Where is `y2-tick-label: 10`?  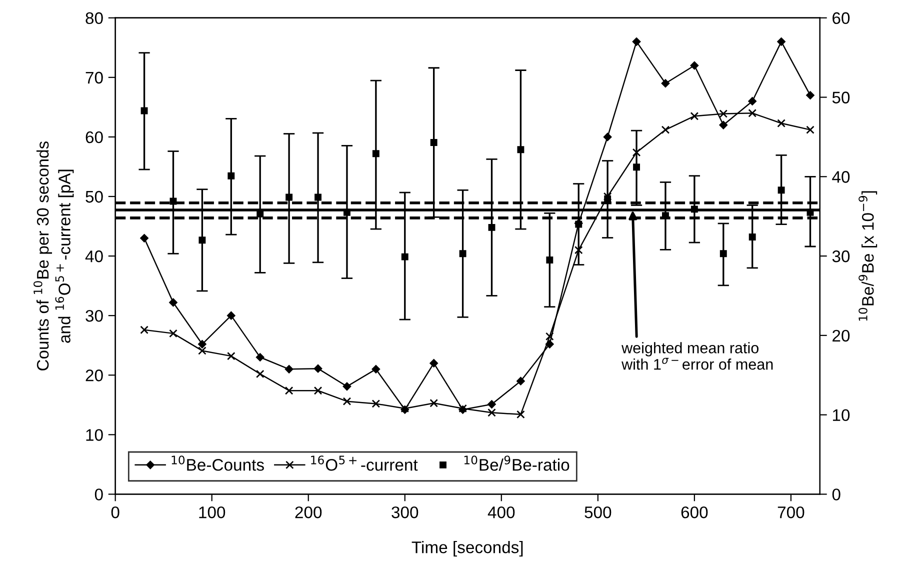 y2-tick-label: 10 is located at coordinates (841, 415).